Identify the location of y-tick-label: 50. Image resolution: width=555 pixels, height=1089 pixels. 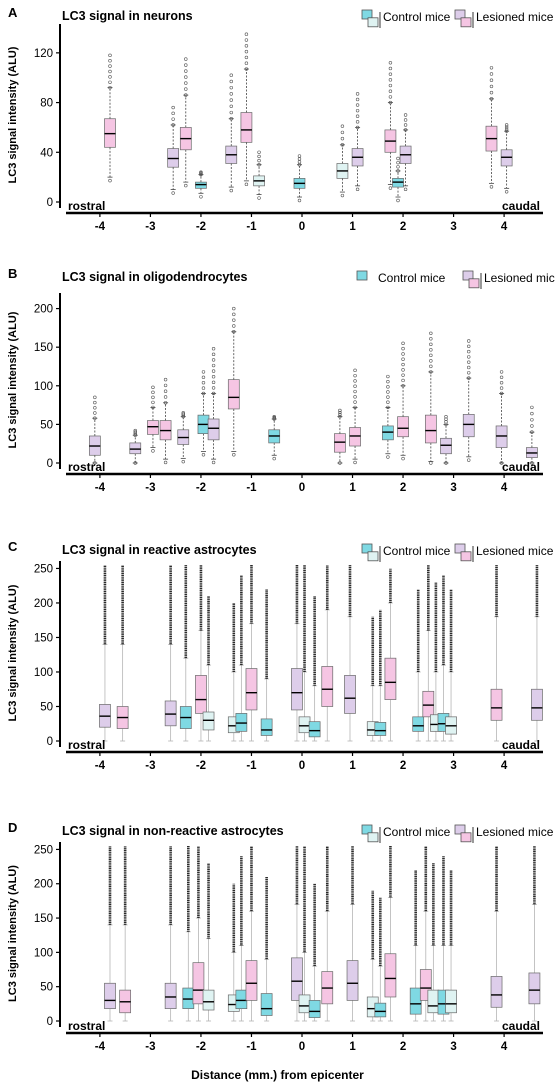
(46, 707).